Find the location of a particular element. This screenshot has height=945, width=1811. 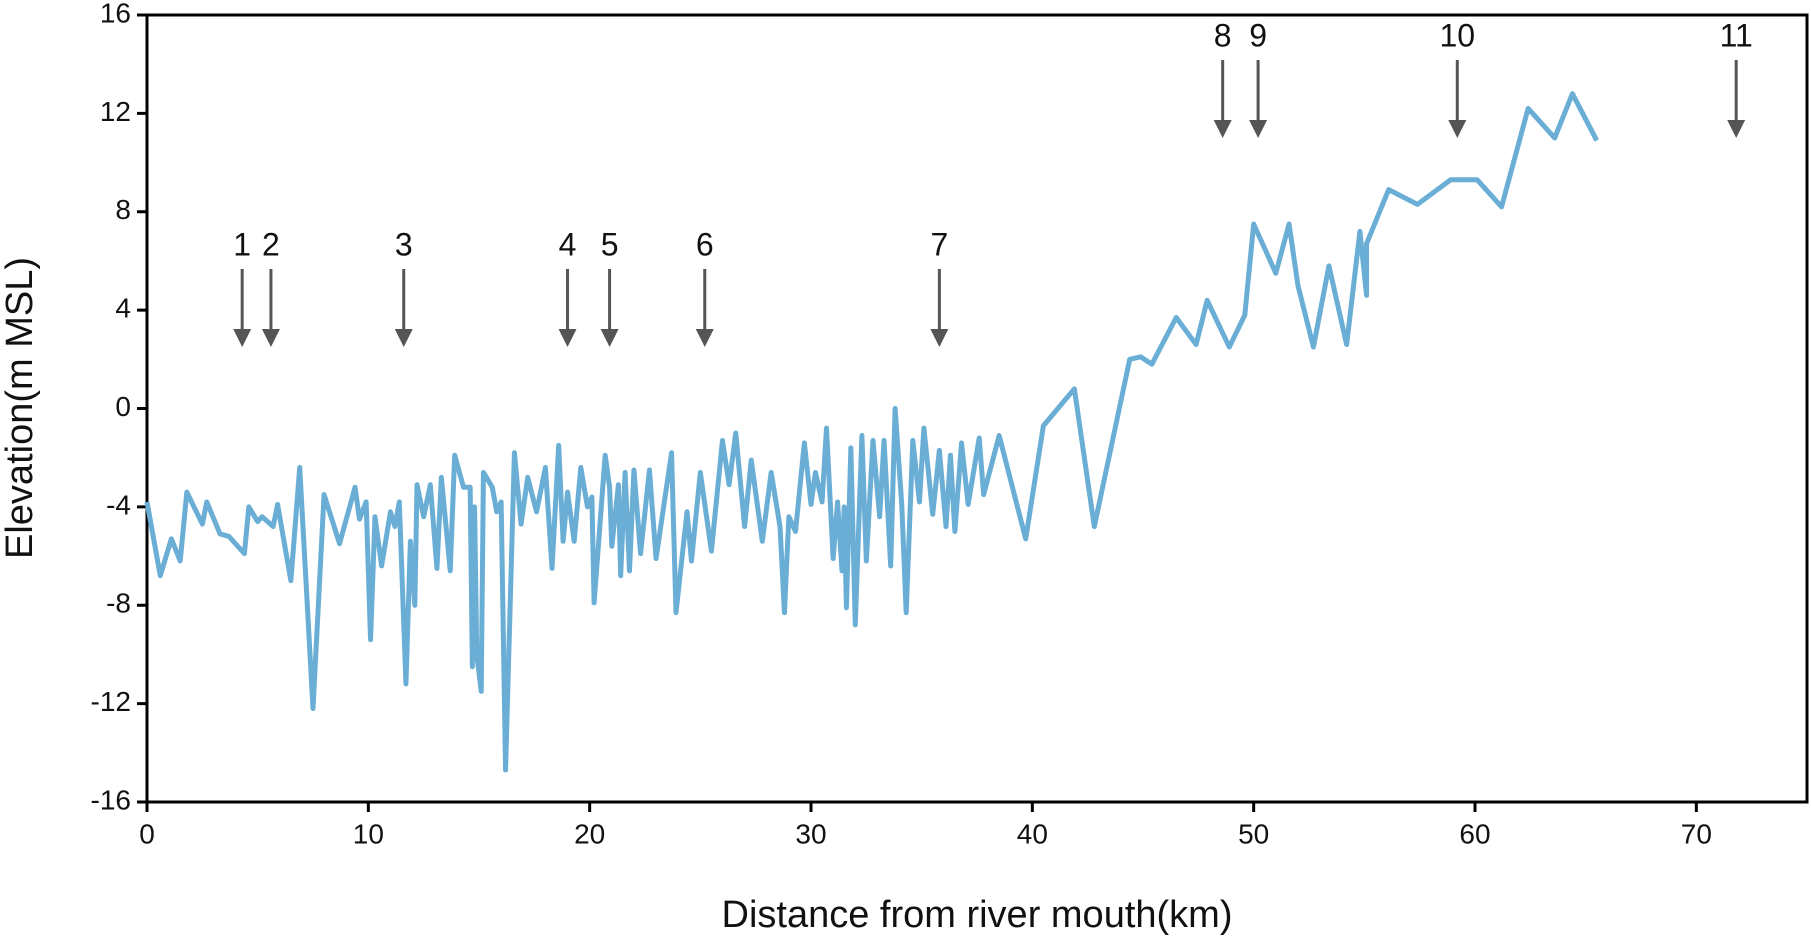

y-tick-label: 16 is located at coordinates (115, 14).